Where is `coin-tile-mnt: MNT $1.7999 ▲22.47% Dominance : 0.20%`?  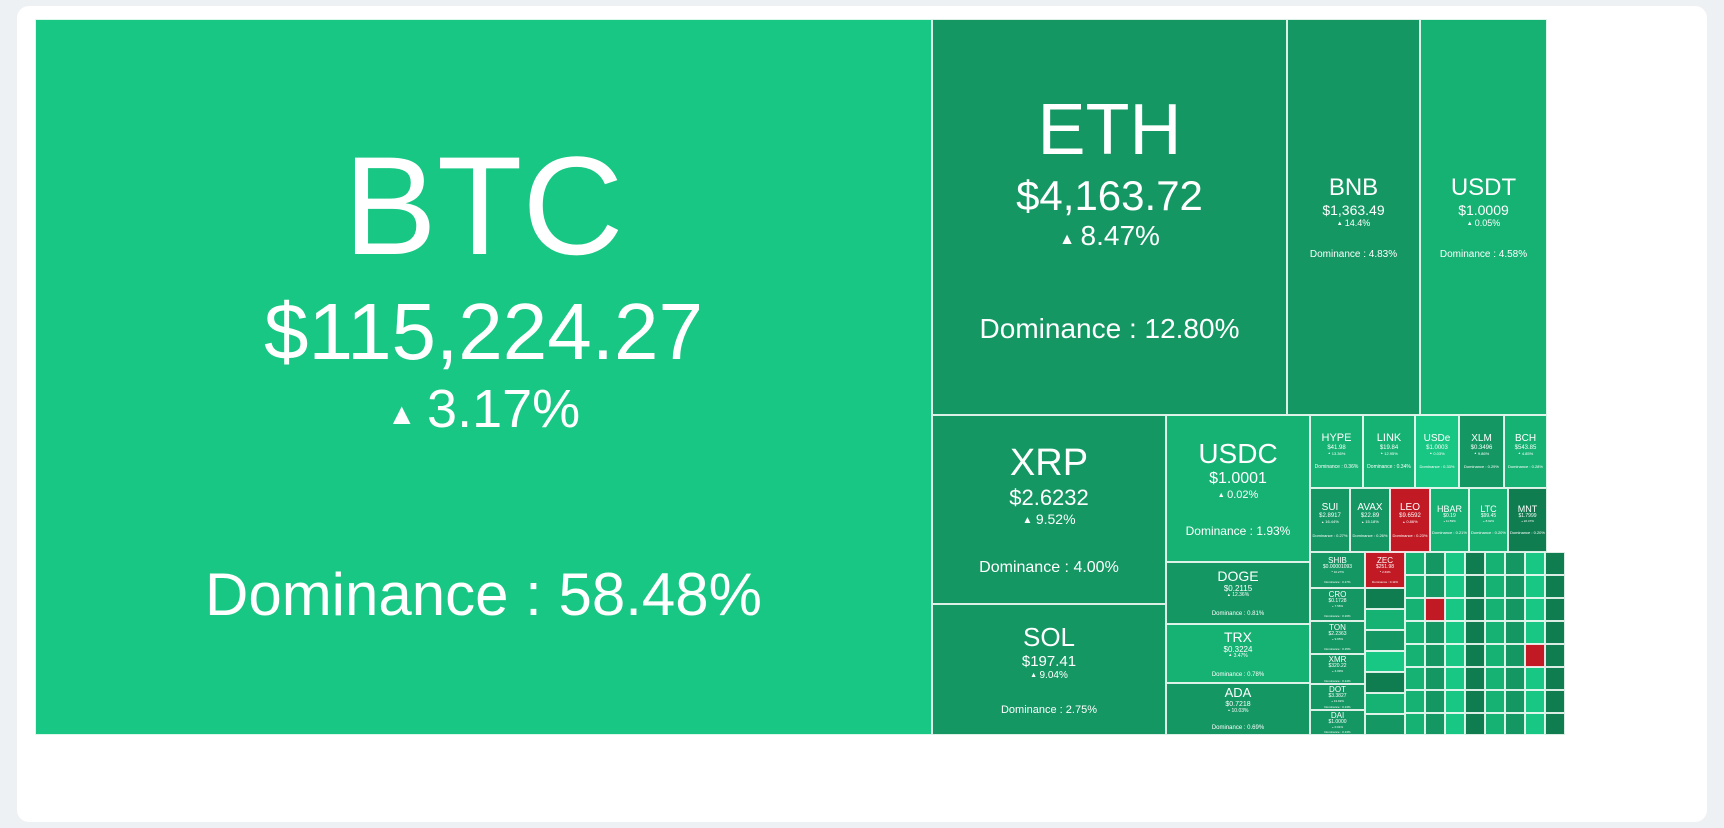
coin-tile-mnt: MNT $1.7999 ▲22.47% Dominance : 0.20% is located at coordinates (1527, 520).